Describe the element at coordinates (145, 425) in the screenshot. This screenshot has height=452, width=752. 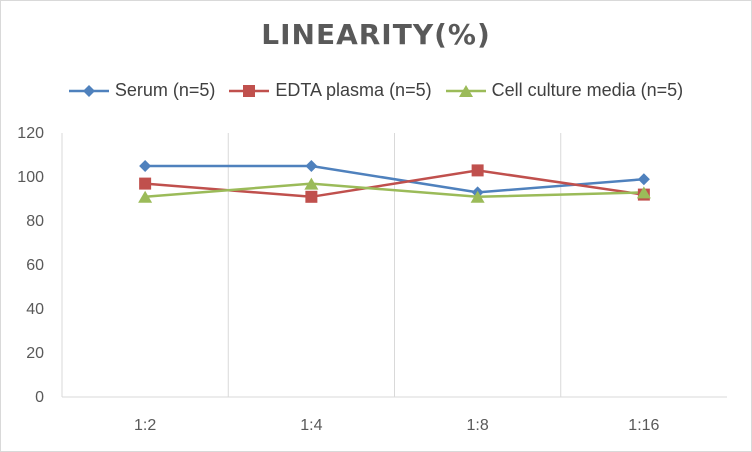
I see `x-tick-label: 1:2` at that location.